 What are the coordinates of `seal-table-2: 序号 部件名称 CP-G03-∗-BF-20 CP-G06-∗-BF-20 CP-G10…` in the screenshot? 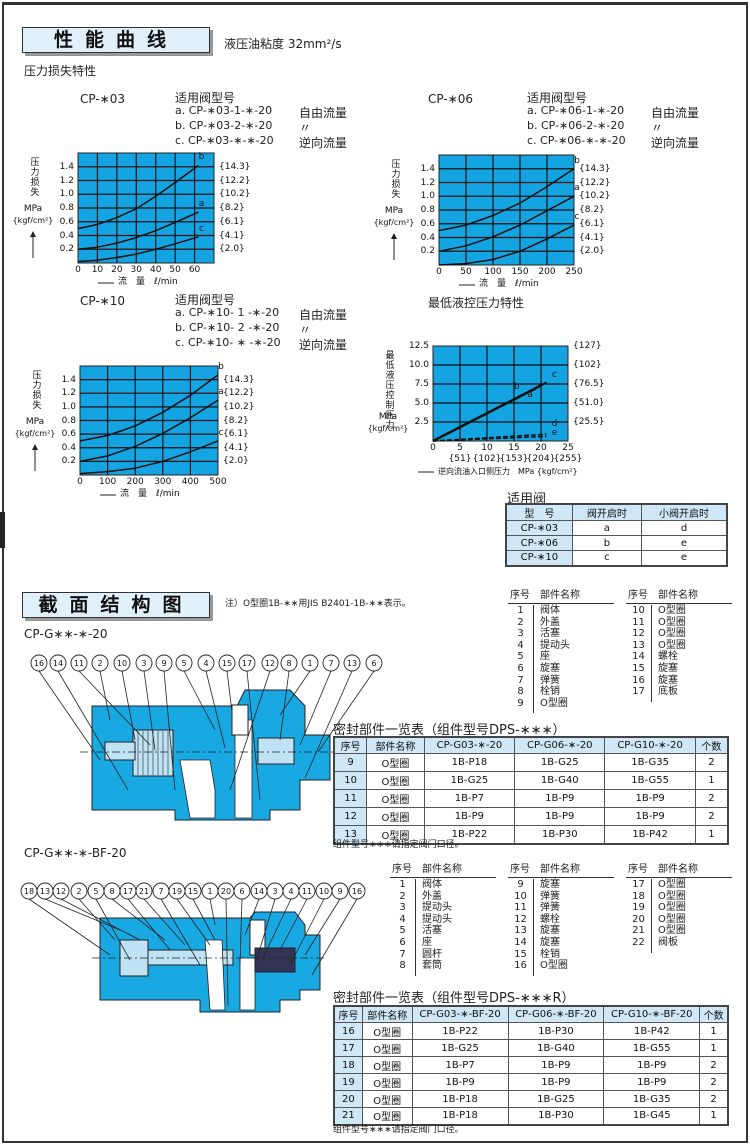 It's located at (531, 1065).